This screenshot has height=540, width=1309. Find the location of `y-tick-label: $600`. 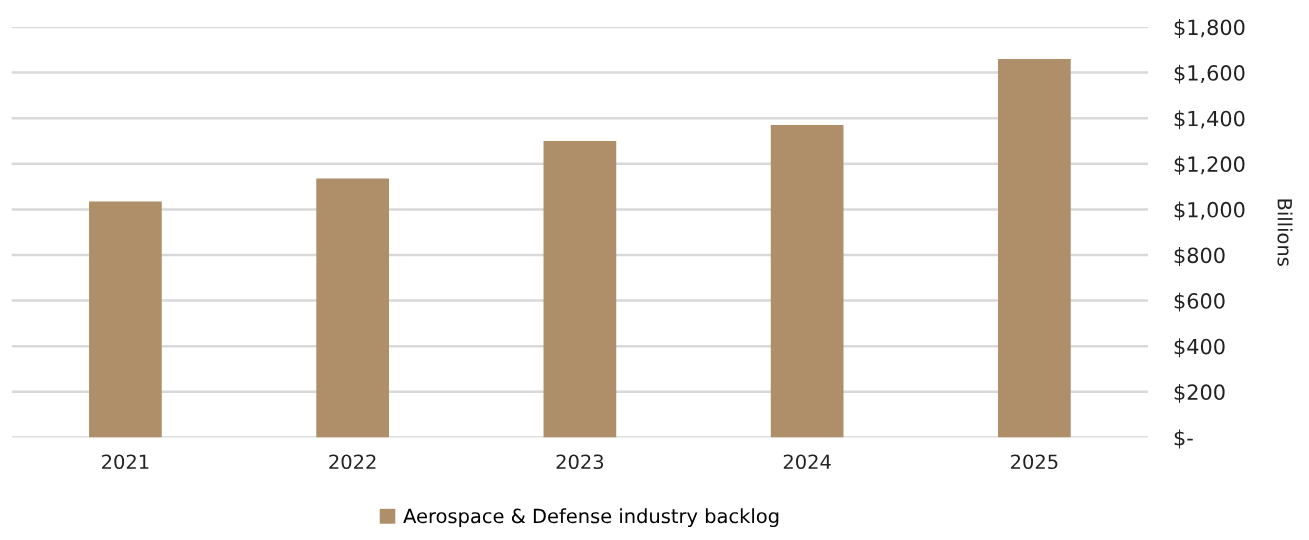

y-tick-label: $600 is located at coordinates (1199, 302).